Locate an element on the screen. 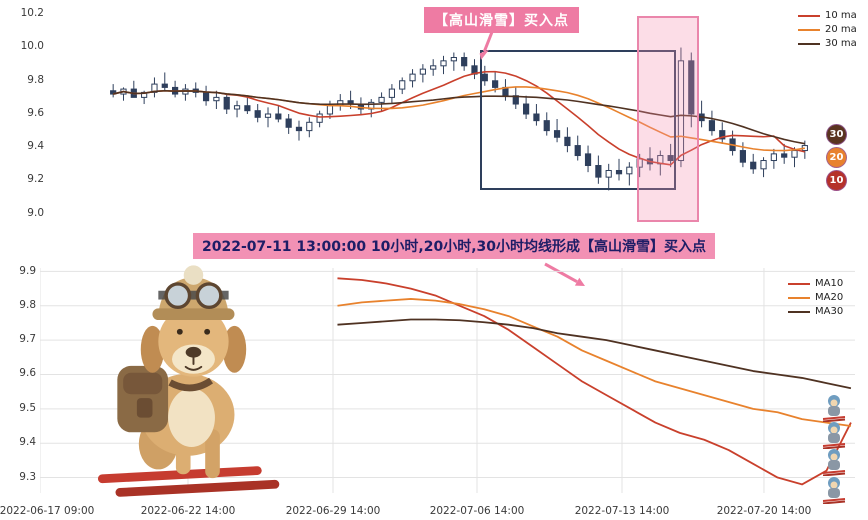 The height and width of the screenshot is (520, 868). legend-item-10ma: 10 ma is located at coordinates (827, 15).